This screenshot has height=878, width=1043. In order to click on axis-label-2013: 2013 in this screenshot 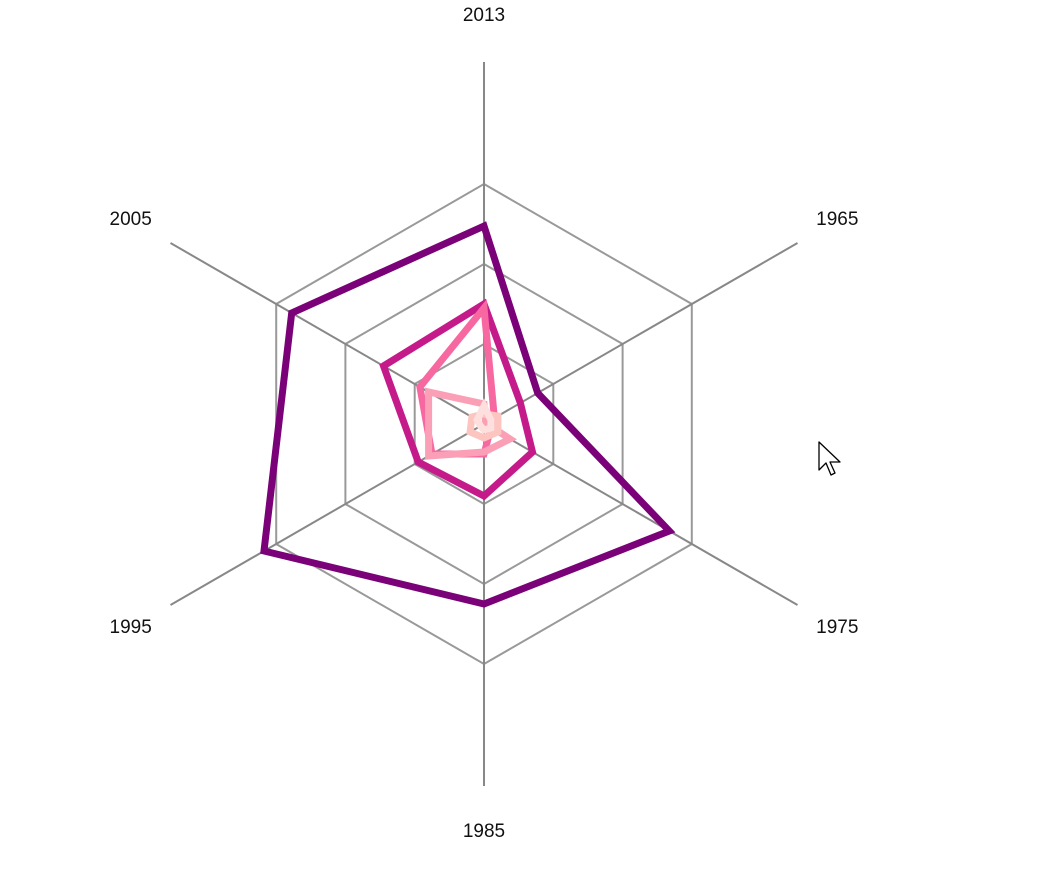, I will do `click(484, 15)`.